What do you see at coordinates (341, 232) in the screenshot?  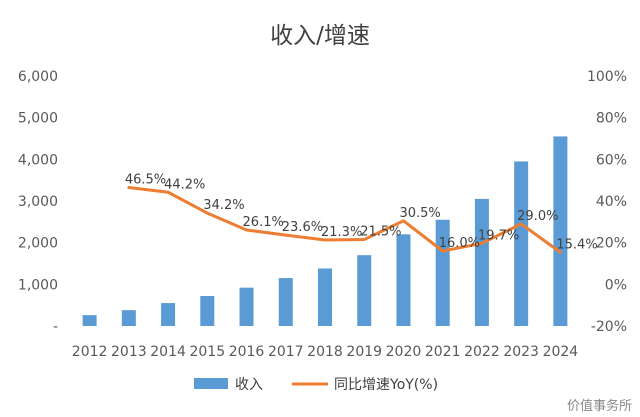 I see `growth-data-label: 21.3%` at bounding box center [341, 232].